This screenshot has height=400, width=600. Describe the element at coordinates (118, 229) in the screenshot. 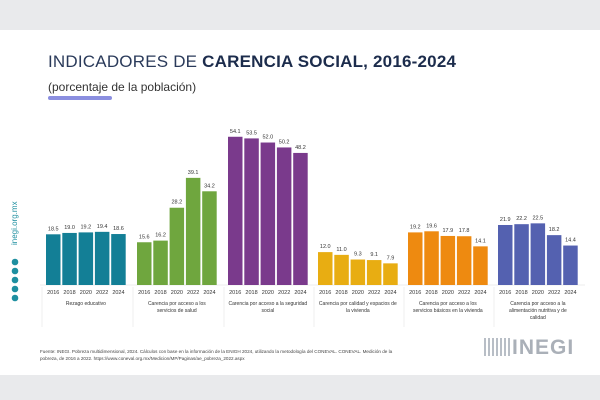

I see `data-label: 18.6` at that location.